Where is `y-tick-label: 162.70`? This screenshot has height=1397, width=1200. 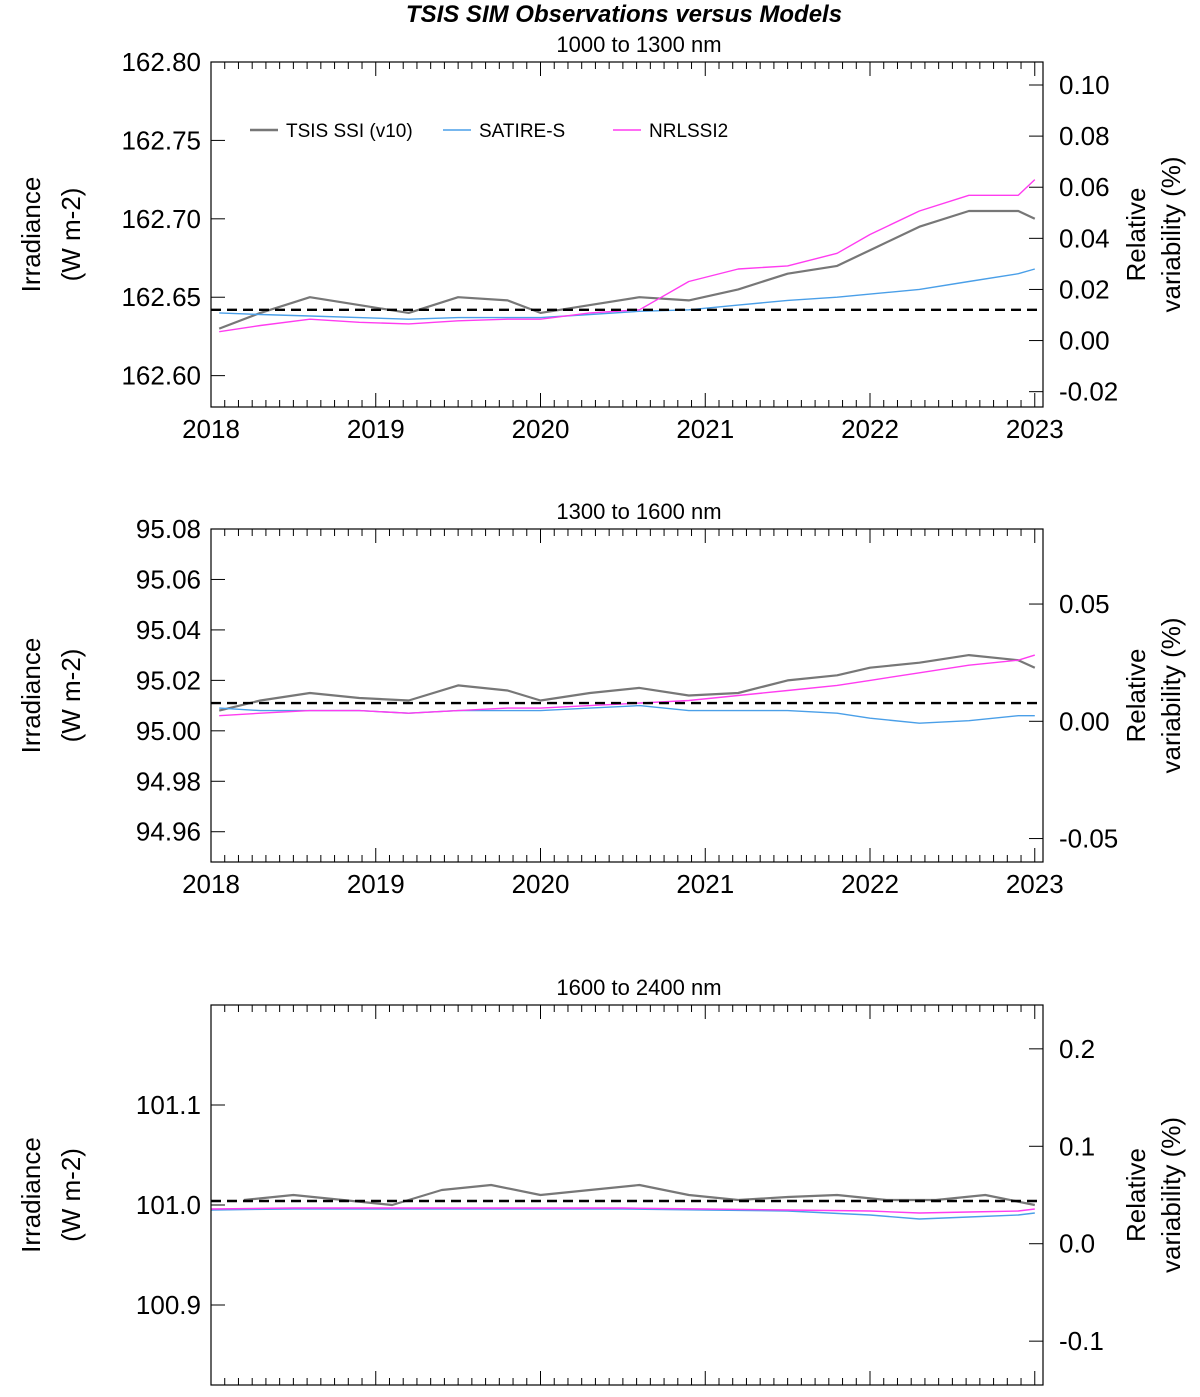
y-tick-label: 162.70 is located at coordinates (161, 219).